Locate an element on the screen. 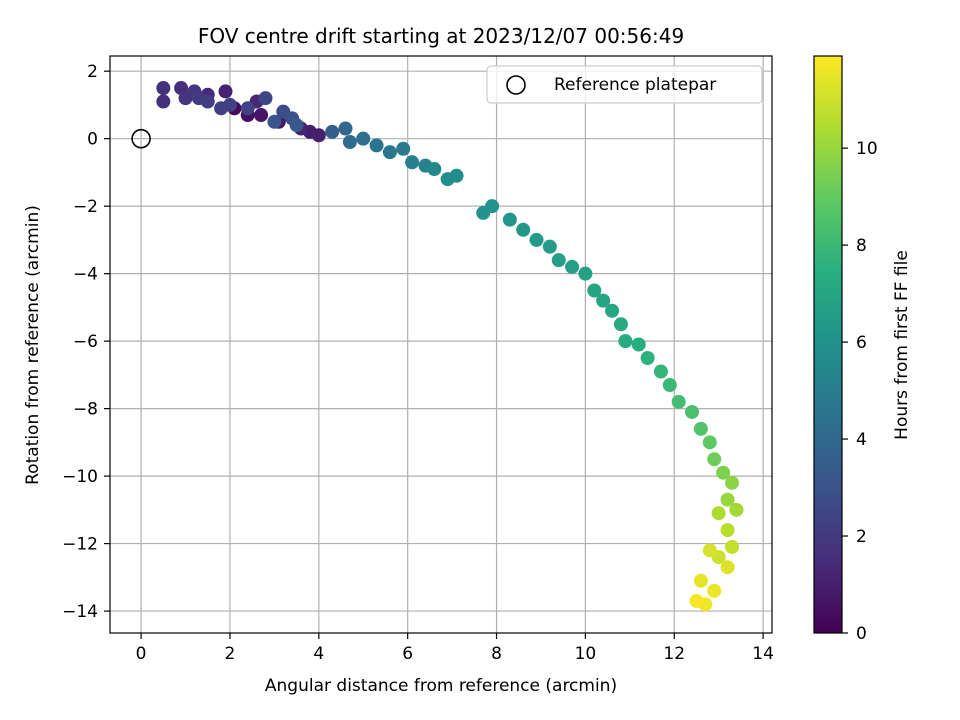 The image size is (960, 720). x-tick-label: 8 is located at coordinates (496, 654).